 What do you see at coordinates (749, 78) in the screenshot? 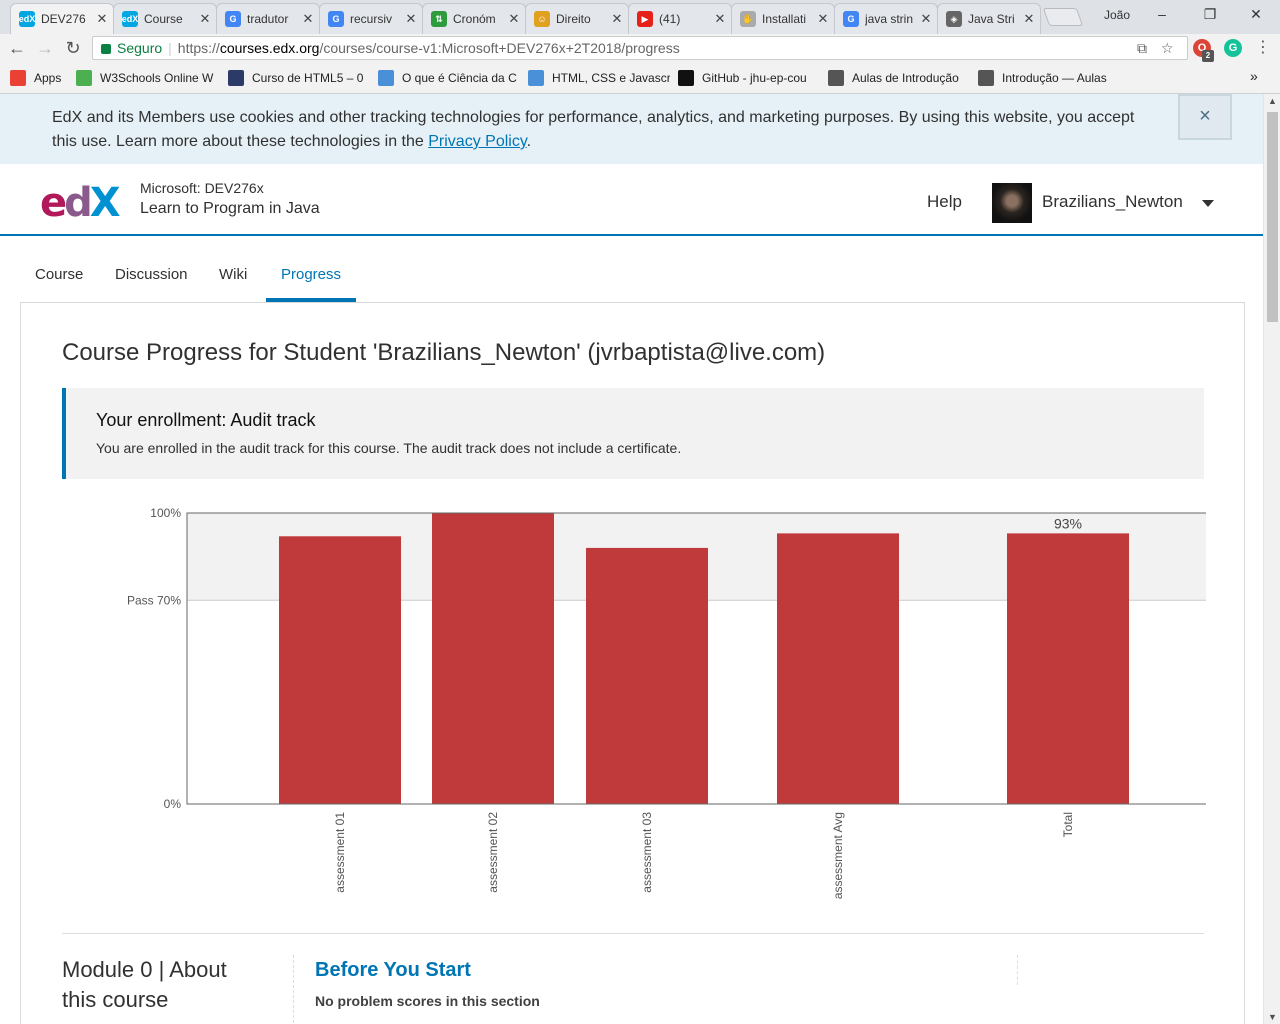
I see `bookmark-item: GitHub - jhu-ep-cou` at bounding box center [749, 78].